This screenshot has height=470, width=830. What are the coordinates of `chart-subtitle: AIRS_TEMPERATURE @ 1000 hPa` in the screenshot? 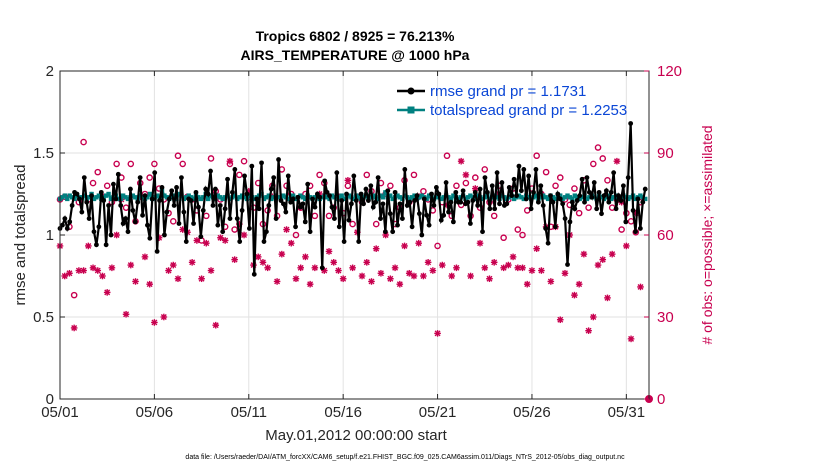 It's located at (355, 55).